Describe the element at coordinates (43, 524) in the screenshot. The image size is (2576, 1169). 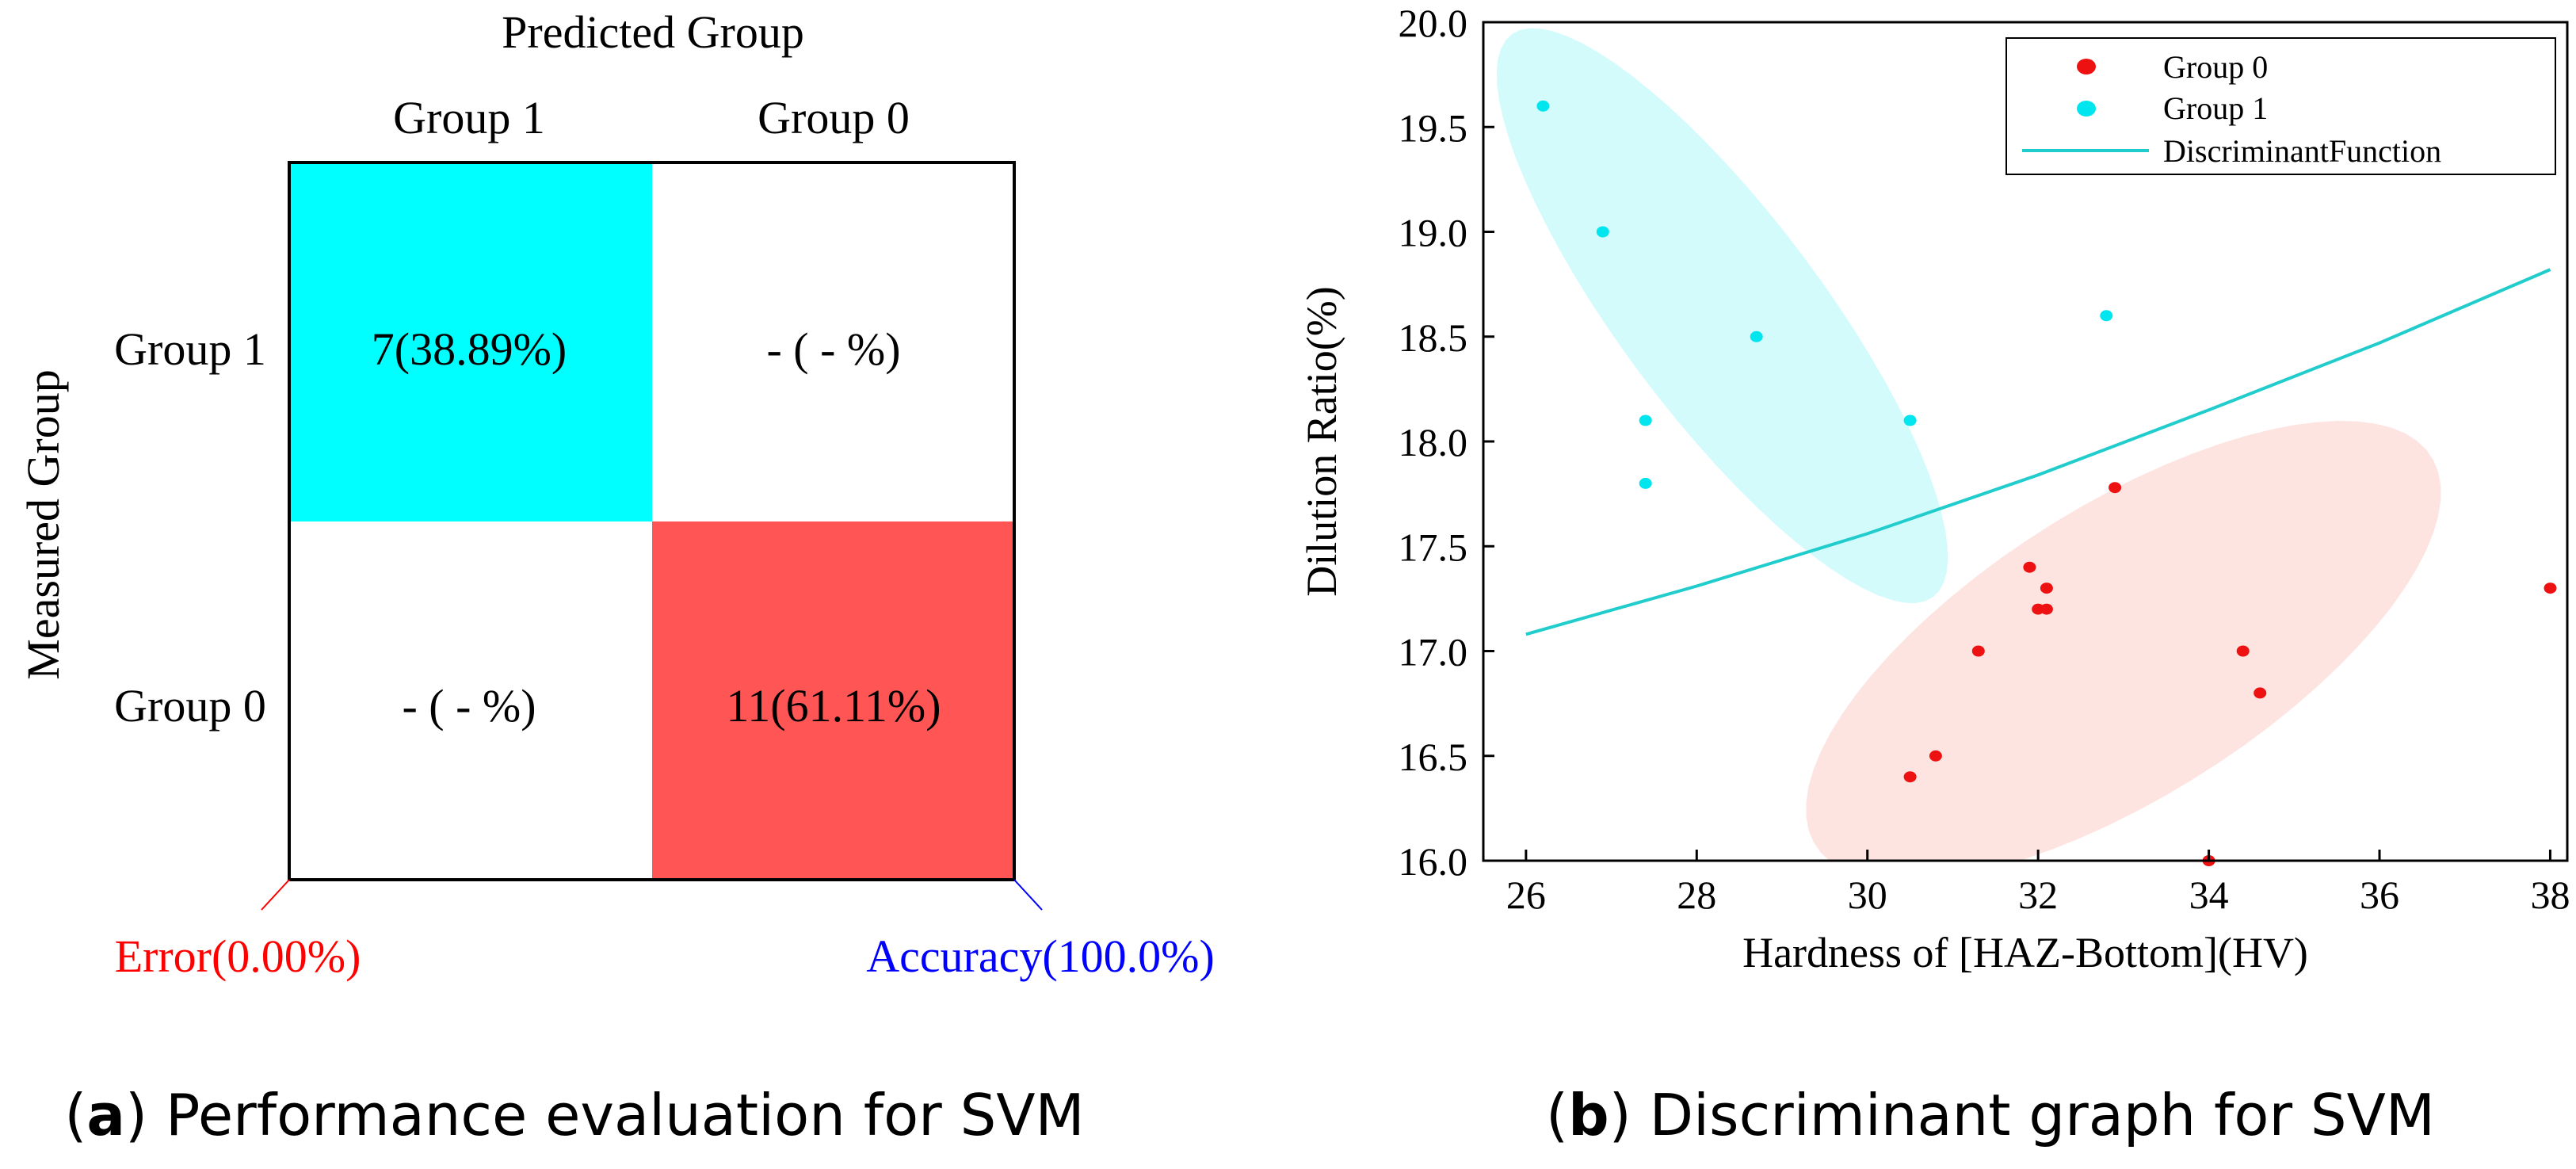
I see `measured-group-label: Measured Group` at that location.